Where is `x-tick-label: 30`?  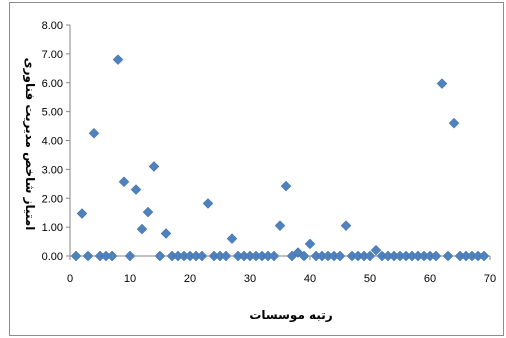
x-tick-label: 30 is located at coordinates (250, 279).